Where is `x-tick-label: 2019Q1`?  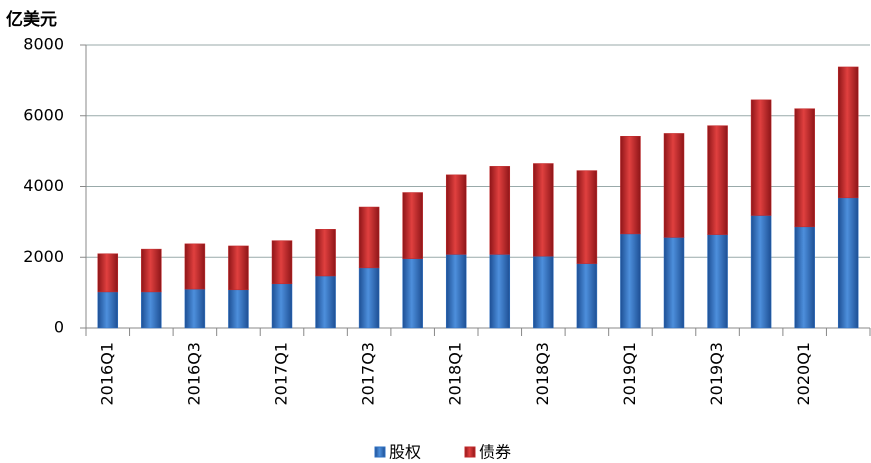
x-tick-label: 2019Q1 is located at coordinates (629, 374).